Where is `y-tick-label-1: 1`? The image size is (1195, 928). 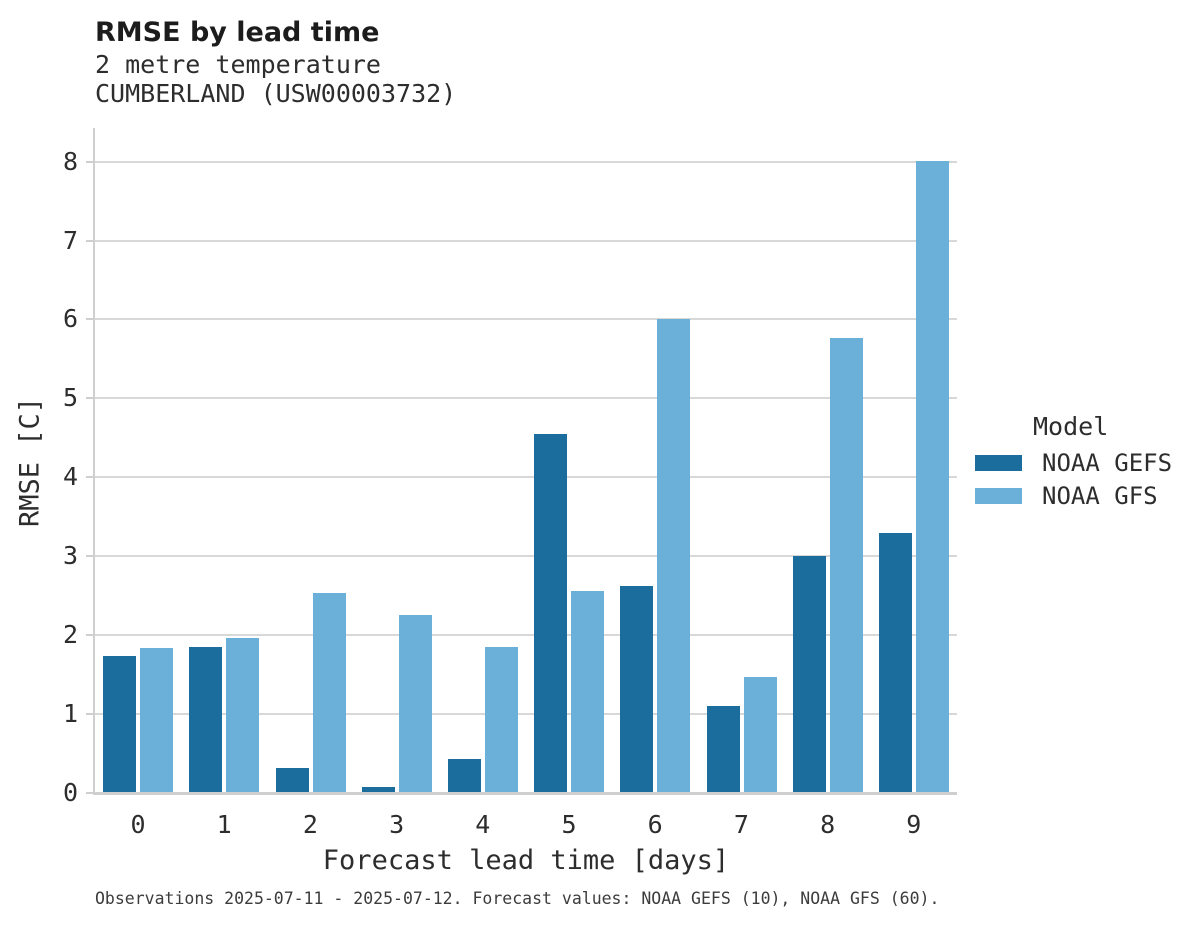
y-tick-label-1: 1 is located at coordinates (70, 714).